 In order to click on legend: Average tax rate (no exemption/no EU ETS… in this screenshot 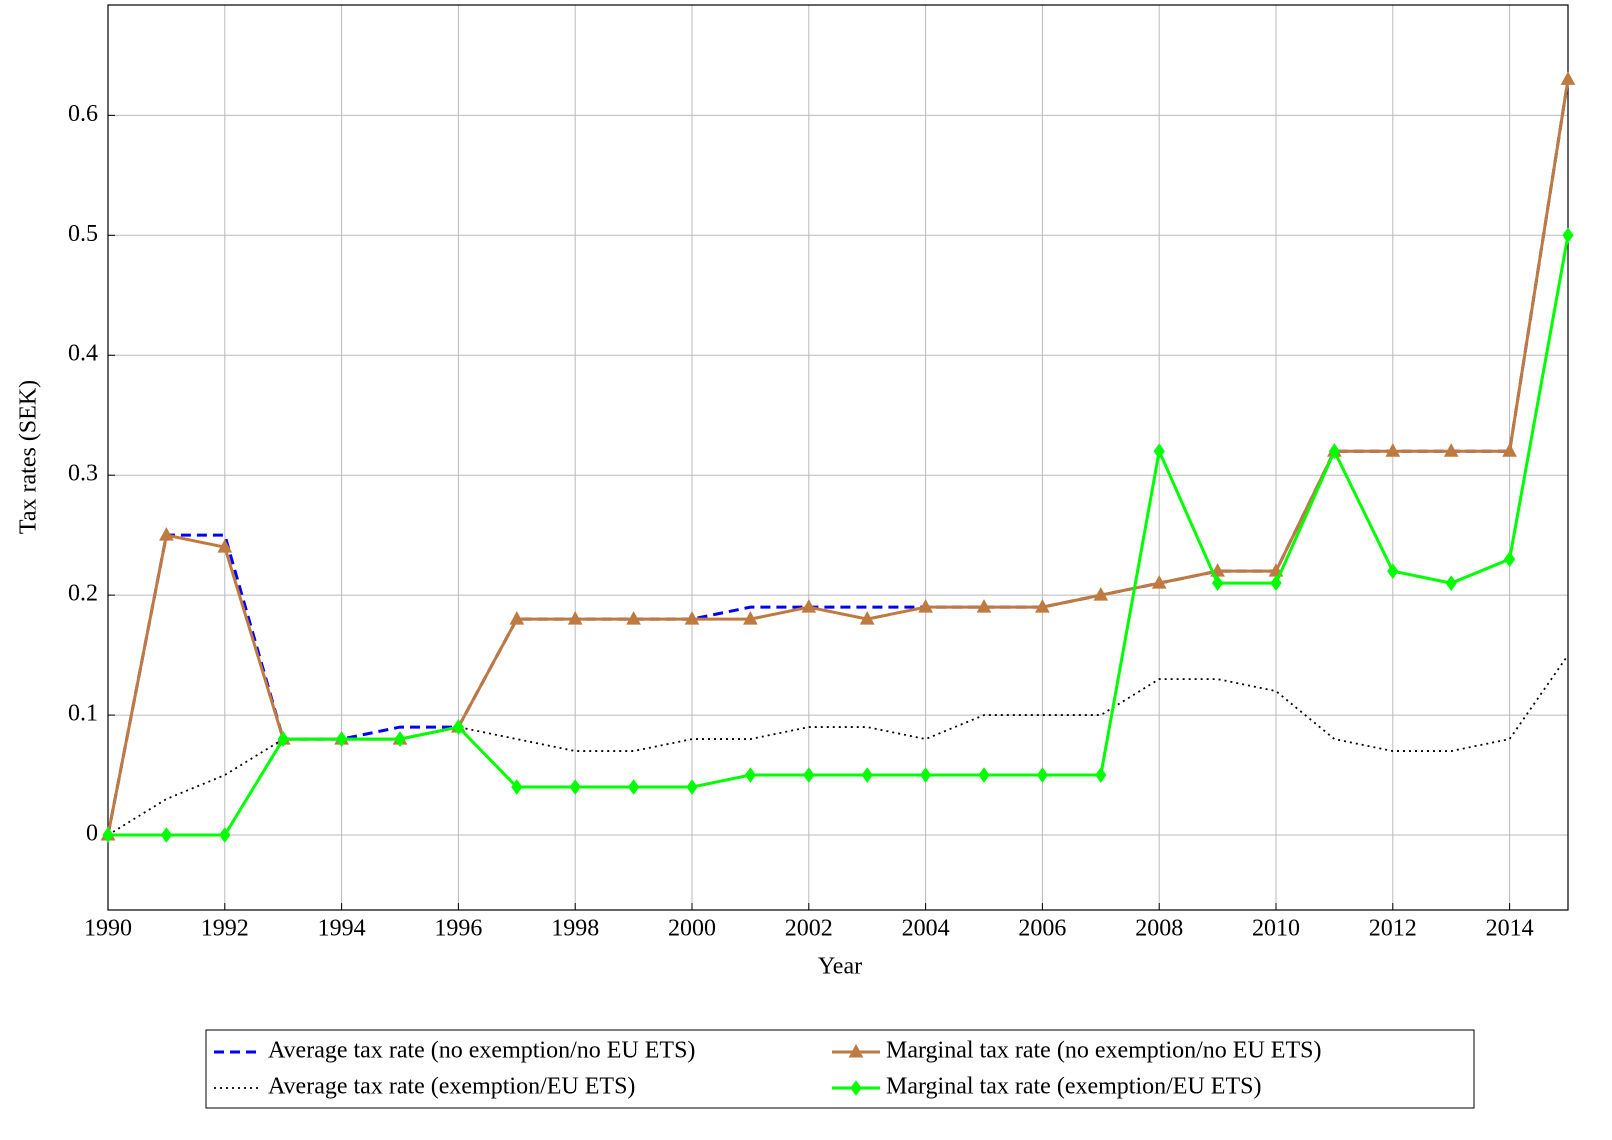, I will do `click(840, 1069)`.